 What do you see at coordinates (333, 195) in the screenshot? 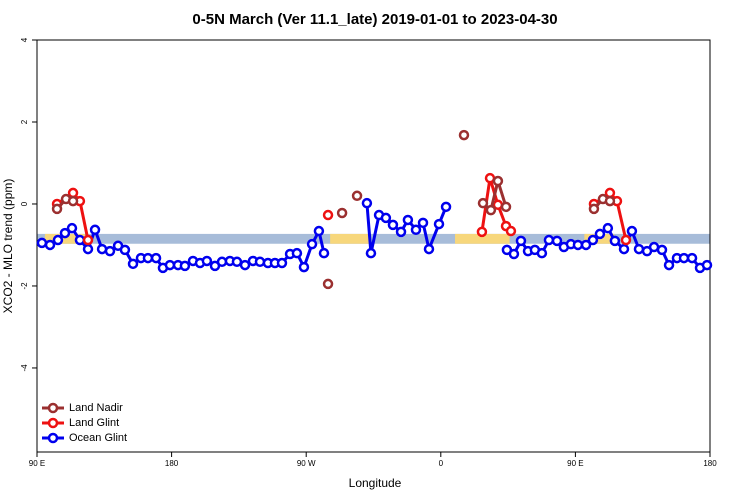
I see `series-line` at bounding box center [333, 195].